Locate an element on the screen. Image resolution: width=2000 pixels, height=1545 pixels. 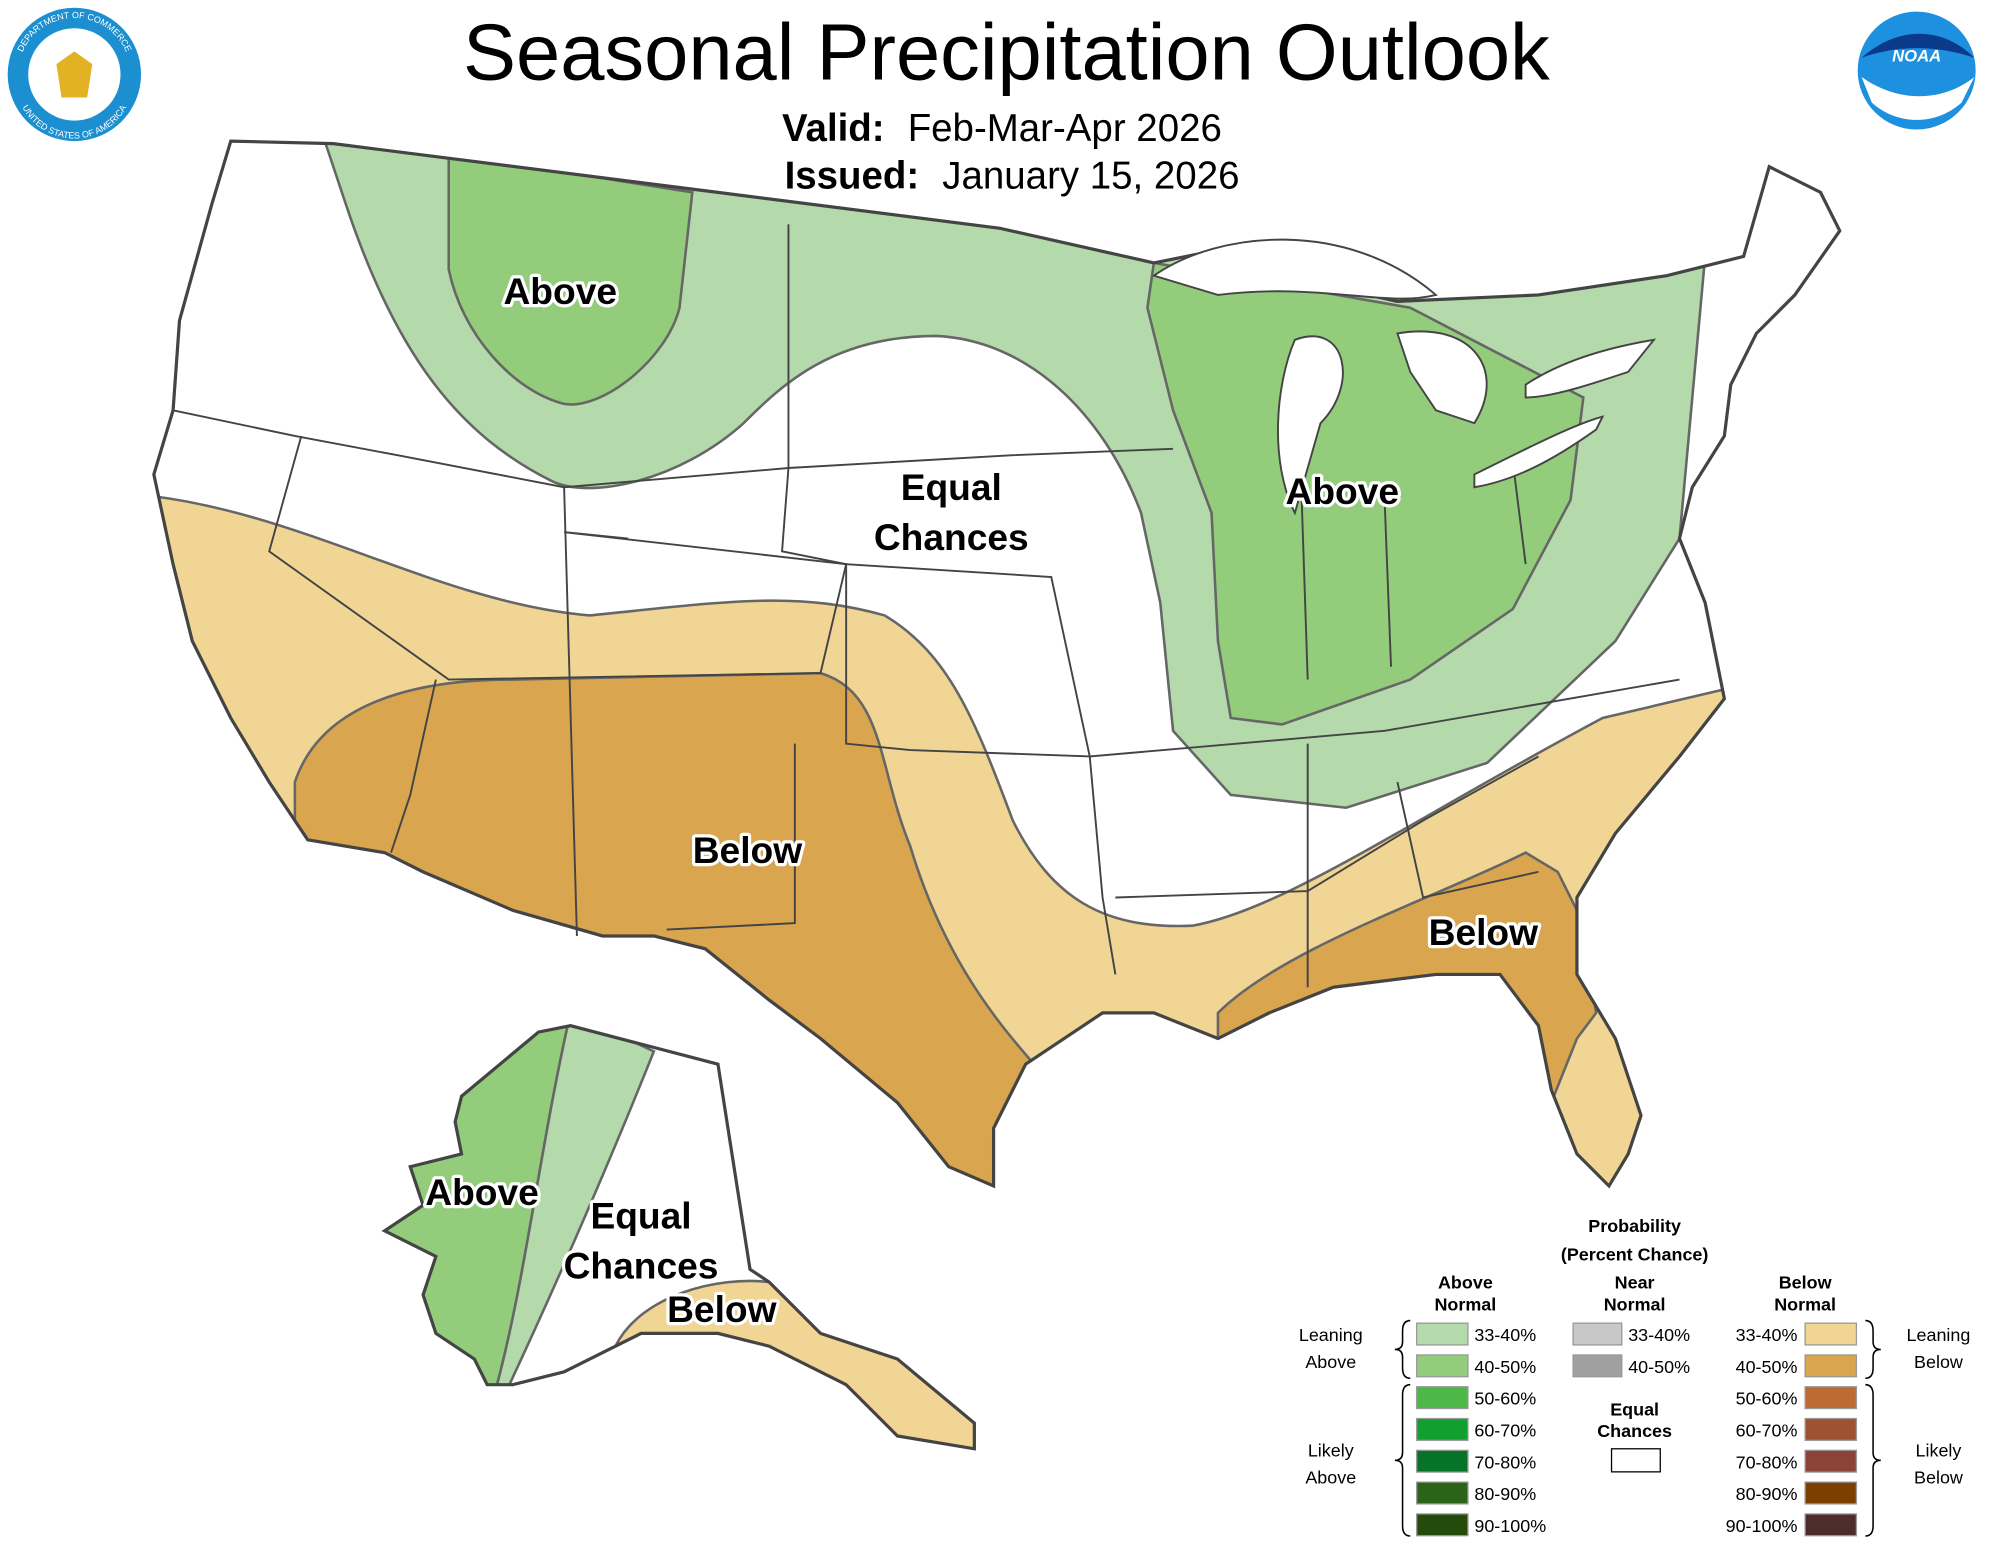
noaa-gull is located at coordinates (1918, 45).